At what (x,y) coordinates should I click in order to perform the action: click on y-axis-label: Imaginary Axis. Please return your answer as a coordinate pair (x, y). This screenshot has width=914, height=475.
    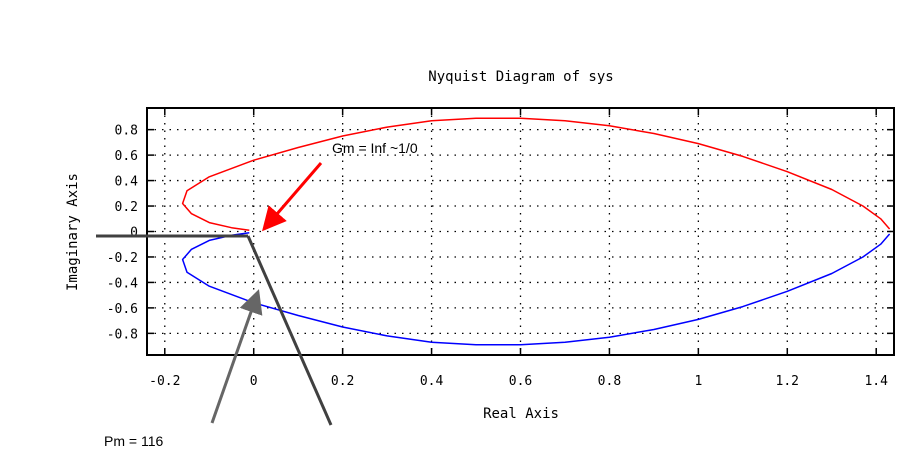
    Looking at the image, I should click on (73, 232).